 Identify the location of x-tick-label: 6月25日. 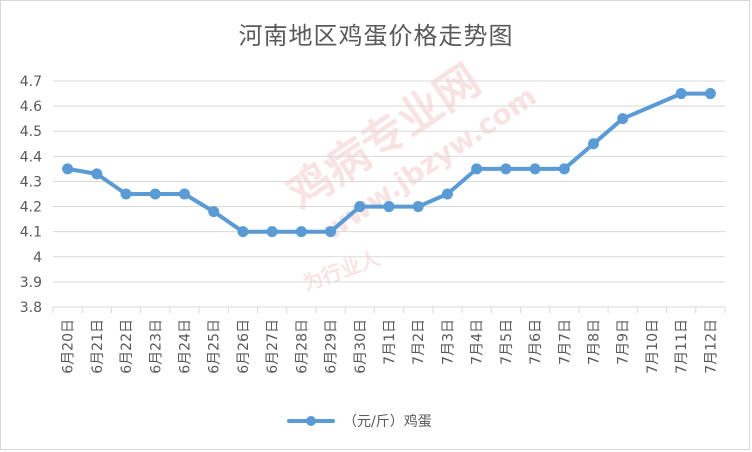
(215, 346).